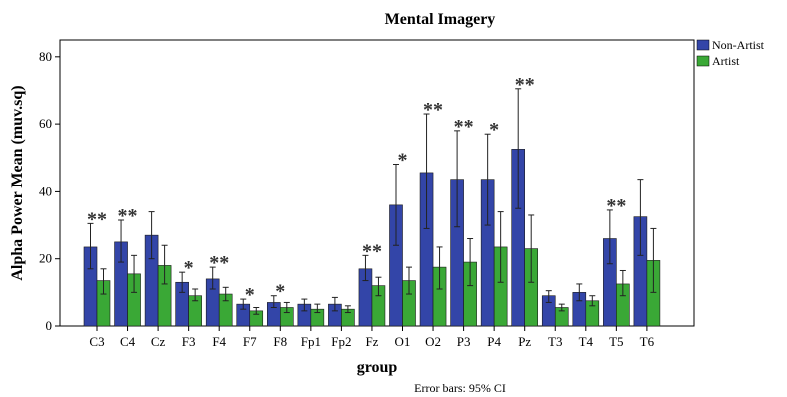  What do you see at coordinates (616, 341) in the screenshot?
I see `x-tick-label: T5` at bounding box center [616, 341].